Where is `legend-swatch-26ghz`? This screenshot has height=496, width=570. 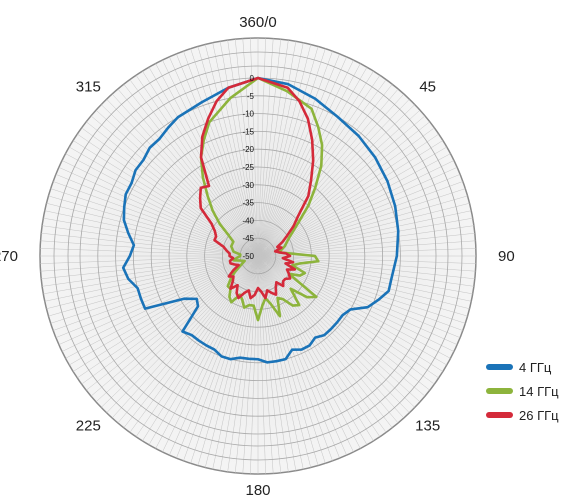 legend-swatch-26ghz is located at coordinates (499, 415).